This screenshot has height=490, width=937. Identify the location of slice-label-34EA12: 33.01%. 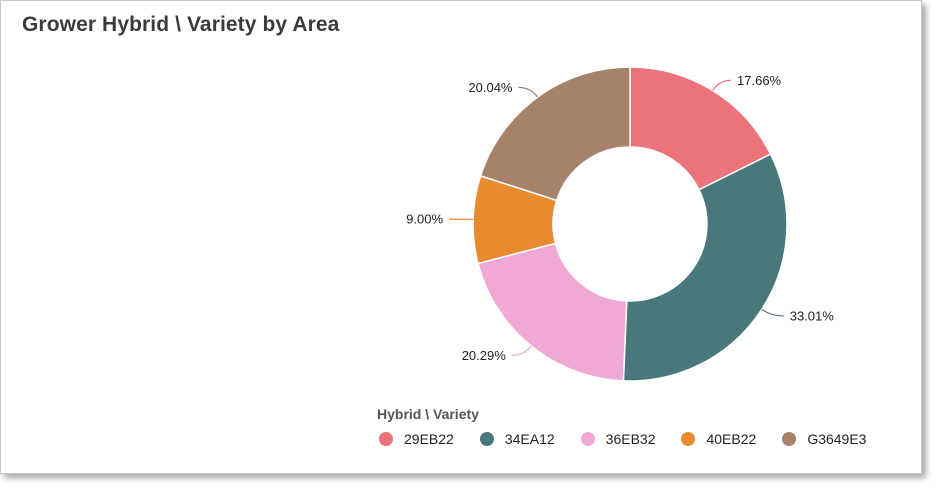
(812, 316).